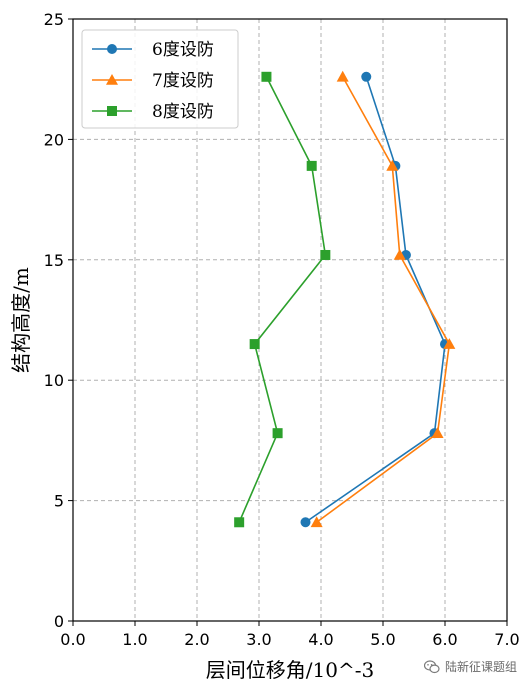  What do you see at coordinates (59, 621) in the screenshot?
I see `y-tick-label: 0` at bounding box center [59, 621].